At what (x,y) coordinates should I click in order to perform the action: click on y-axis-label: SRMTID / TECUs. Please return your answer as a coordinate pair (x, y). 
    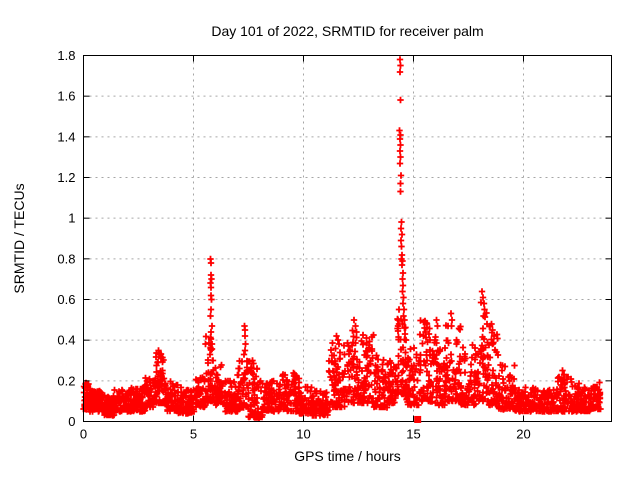
    Looking at the image, I should click on (19, 238).